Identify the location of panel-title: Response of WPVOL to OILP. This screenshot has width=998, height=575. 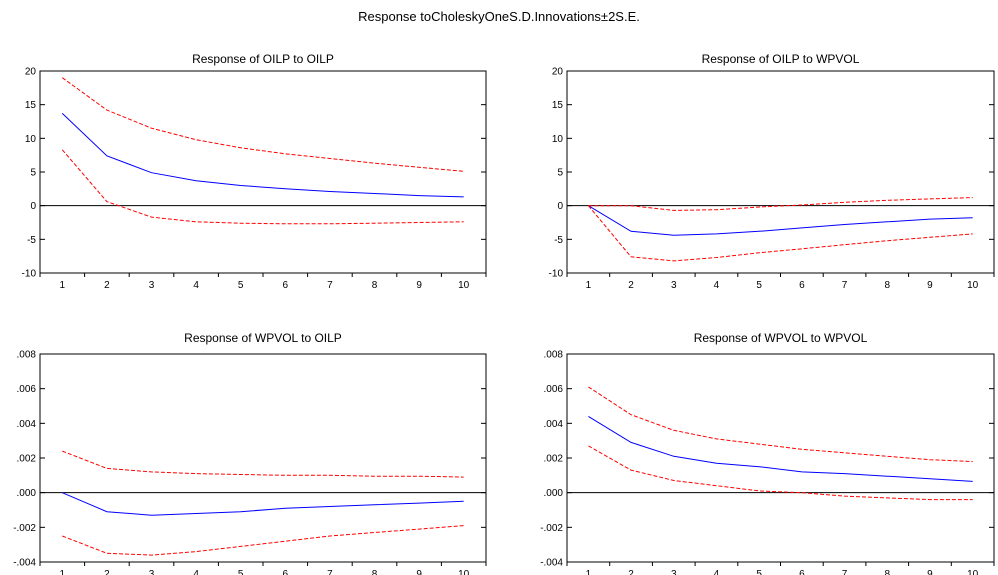
(263, 338).